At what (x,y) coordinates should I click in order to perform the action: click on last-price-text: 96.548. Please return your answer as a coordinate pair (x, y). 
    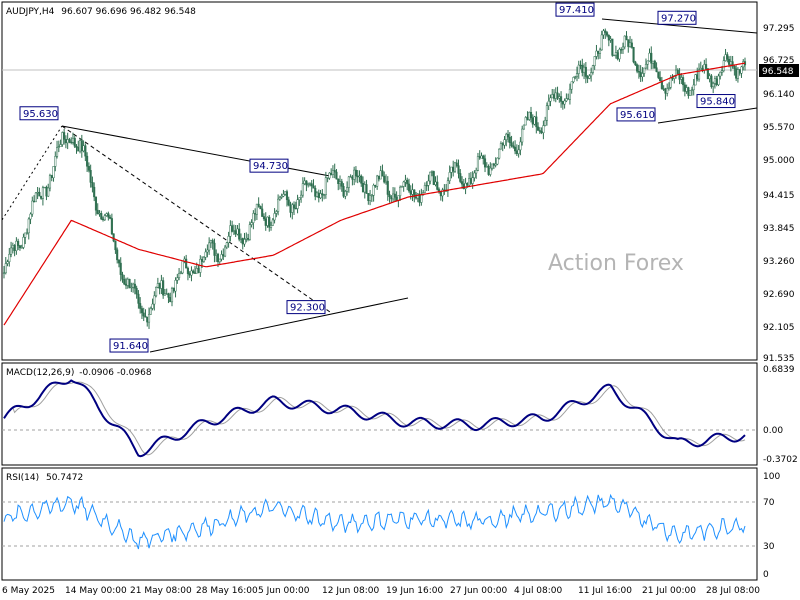
    Looking at the image, I should click on (778, 72).